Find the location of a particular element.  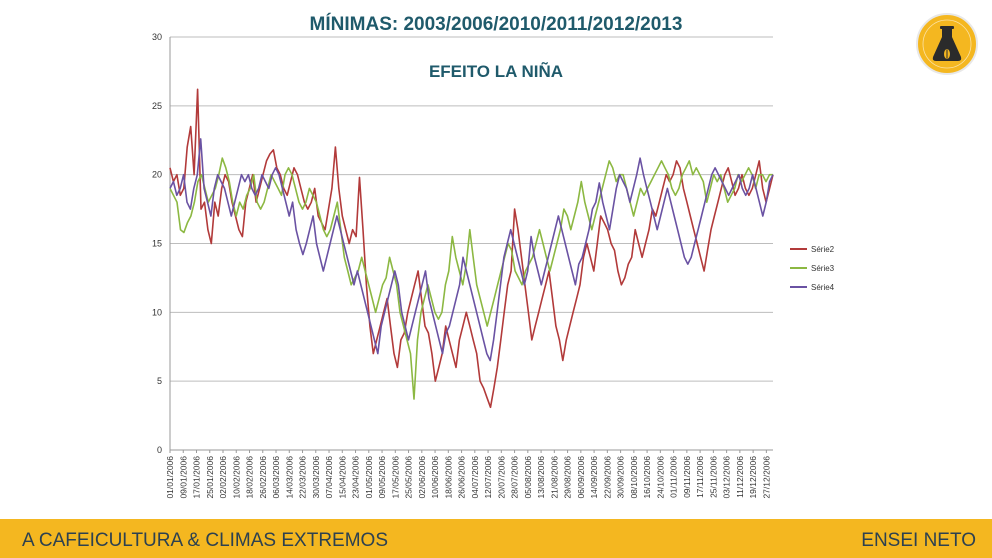

x-tick-label: 17/01/2006 is located at coordinates (197, 477).